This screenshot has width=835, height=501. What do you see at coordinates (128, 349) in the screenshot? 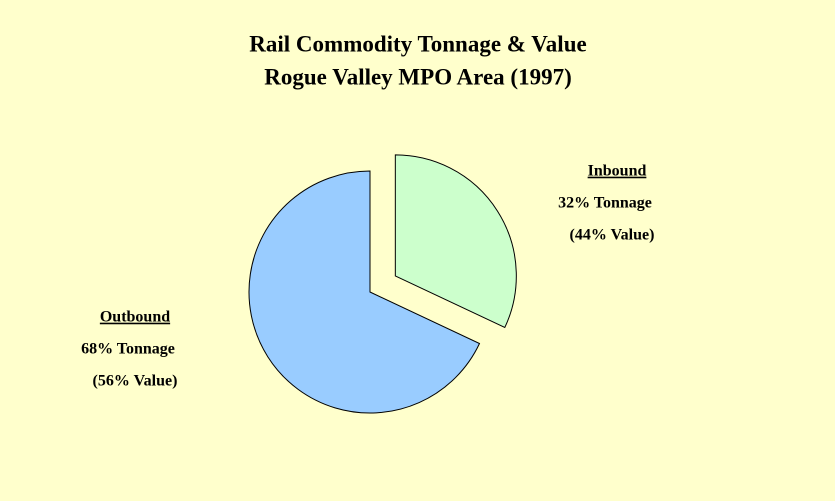
I see `slice-value-label: 68% Tonnage` at bounding box center [128, 349].